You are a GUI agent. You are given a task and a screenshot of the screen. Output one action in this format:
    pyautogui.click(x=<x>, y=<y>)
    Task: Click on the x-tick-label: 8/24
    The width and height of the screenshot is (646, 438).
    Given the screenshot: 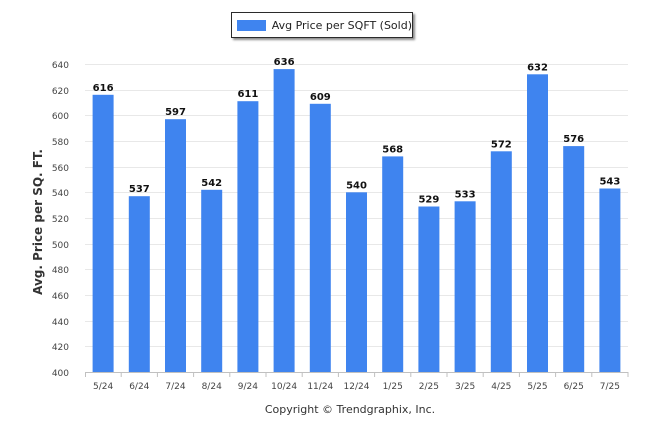 What is the action you would take?
    pyautogui.click(x=212, y=387)
    